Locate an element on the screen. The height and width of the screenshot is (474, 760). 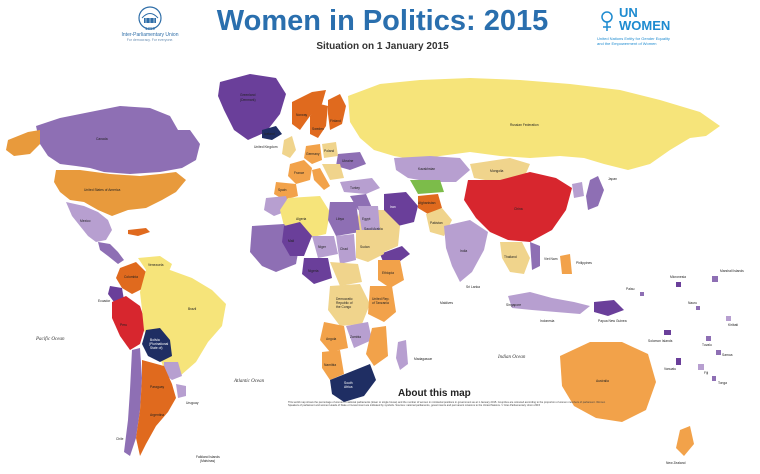
country-iceland is located at coordinates (272, 133).